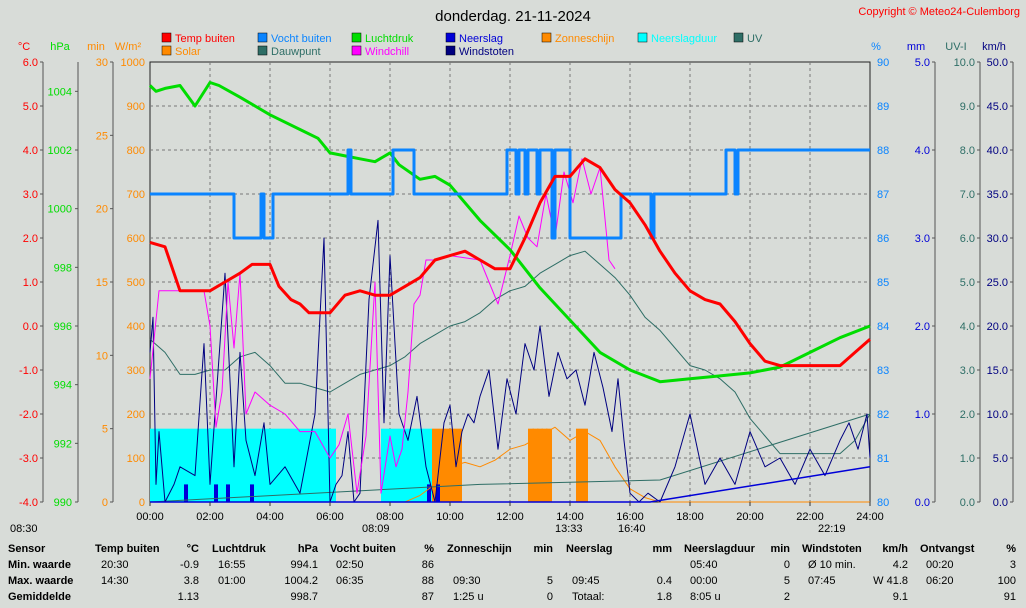  Describe the element at coordinates (24, 47) in the screenshot. I see `axis-unit-temp: °C` at that location.